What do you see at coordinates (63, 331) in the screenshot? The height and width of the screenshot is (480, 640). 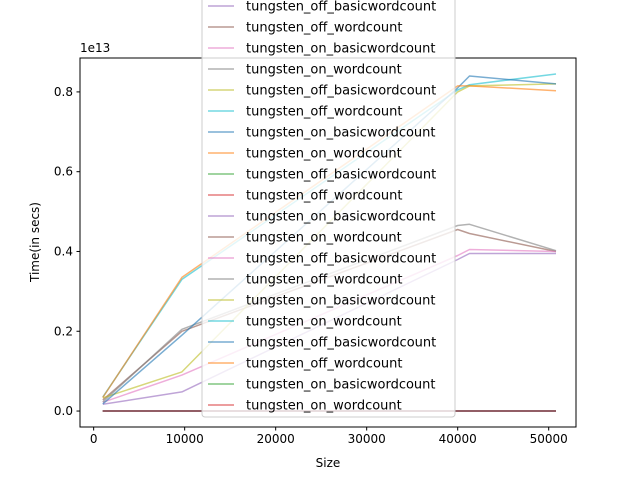 I see `y-tick-label: 0.2` at bounding box center [63, 331].